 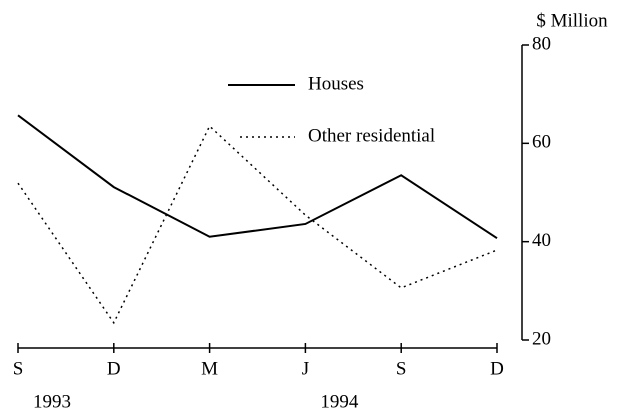 I want to click on y-tick-label: 80, so click(x=541, y=43).